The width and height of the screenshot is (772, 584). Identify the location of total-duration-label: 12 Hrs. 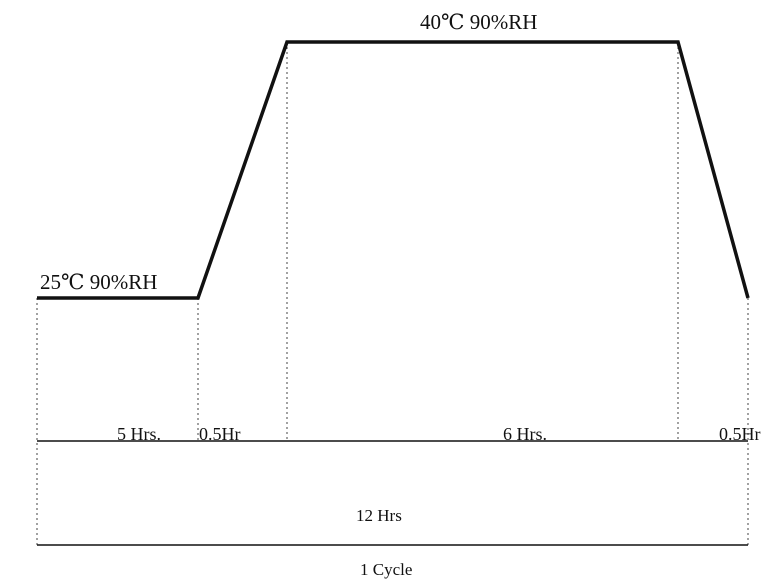
(379, 515).